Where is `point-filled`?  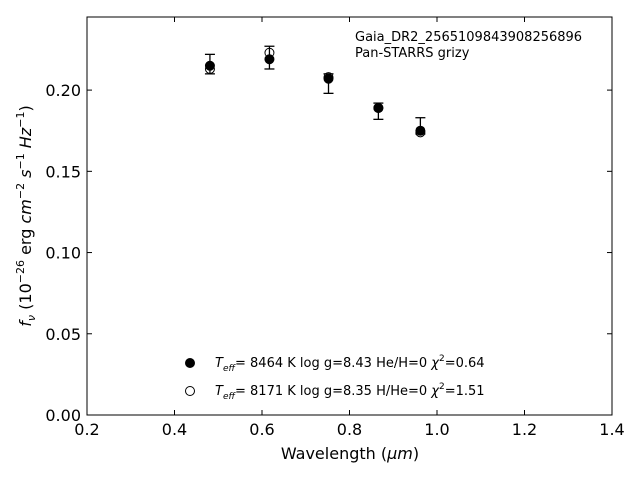 point-filled is located at coordinates (209, 65).